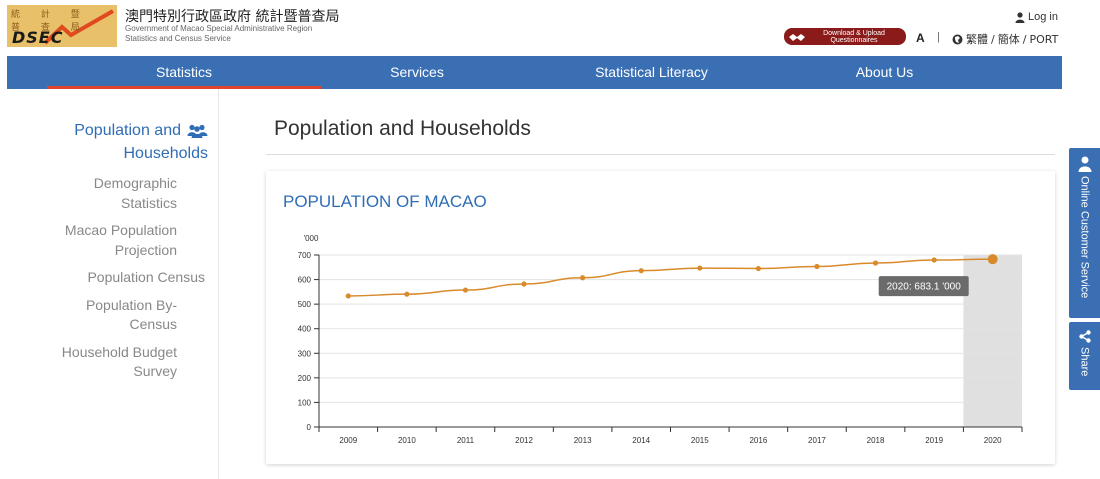 This screenshot has width=1100, height=479. What do you see at coordinates (1084, 237) in the screenshot?
I see `customer-service-label: Online Customer Service` at bounding box center [1084, 237].